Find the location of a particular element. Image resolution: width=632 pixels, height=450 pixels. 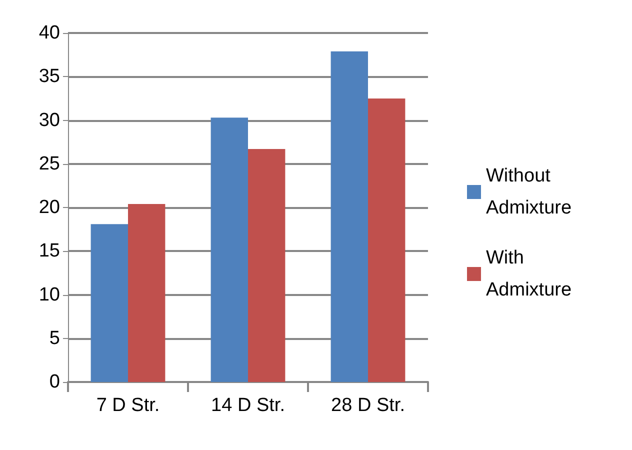

y-tick-label: 40 is located at coordinates (49, 33).